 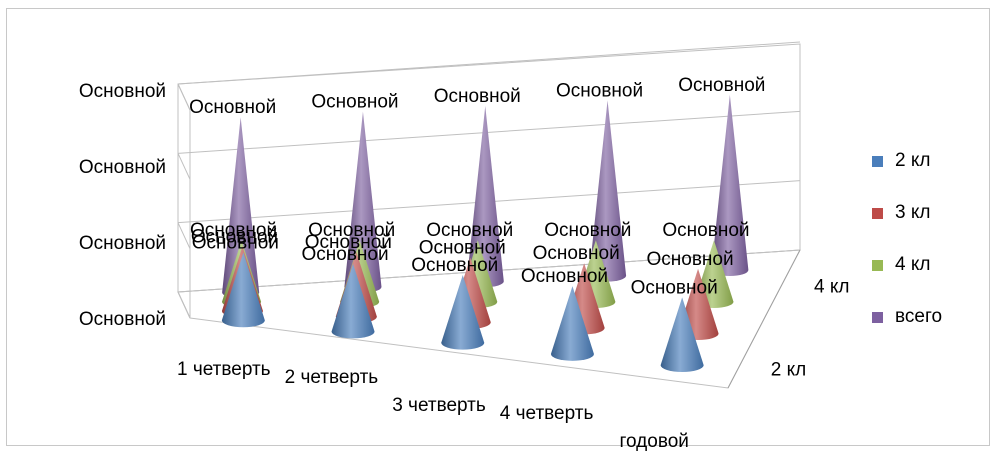 What do you see at coordinates (913, 264) in the screenshot?
I see `legend-label: 4 кл` at bounding box center [913, 264].